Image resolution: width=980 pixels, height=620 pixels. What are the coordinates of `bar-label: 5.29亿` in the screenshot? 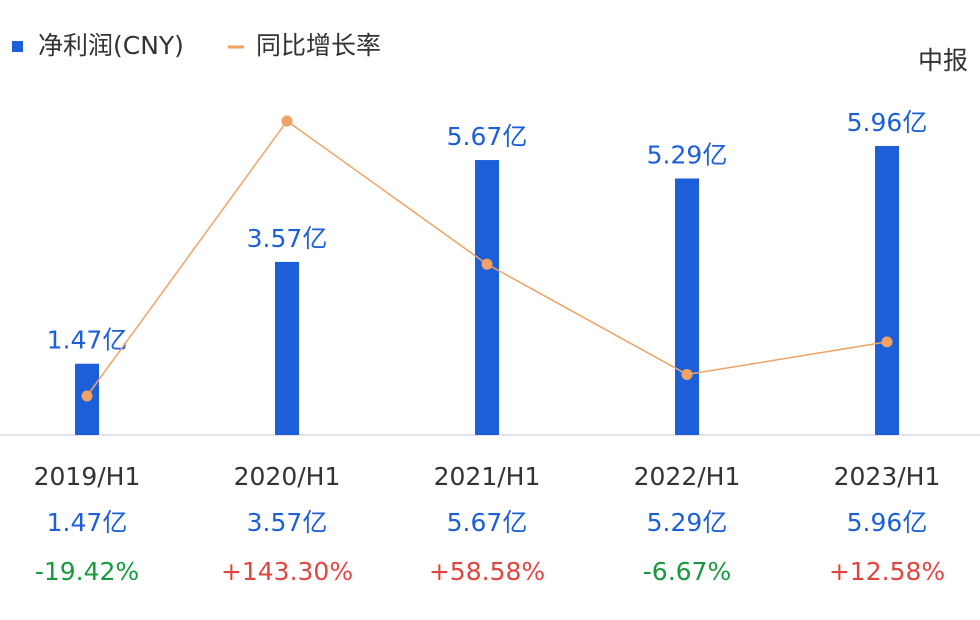 It's located at (687, 154).